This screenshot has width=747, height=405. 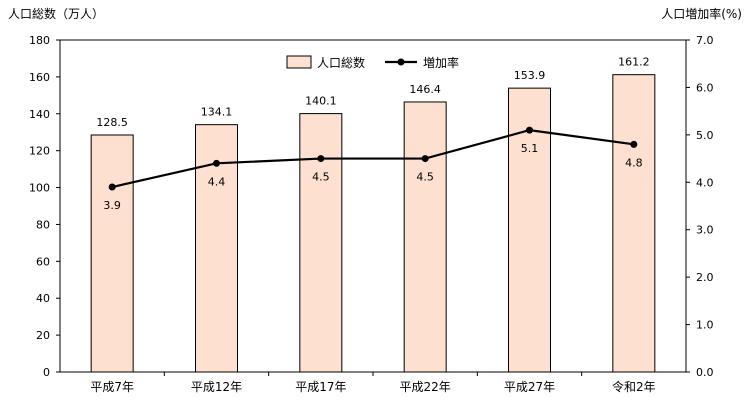 What do you see at coordinates (634, 386) in the screenshot?
I see `x-axis-tick-label: 令和2年` at bounding box center [634, 386].